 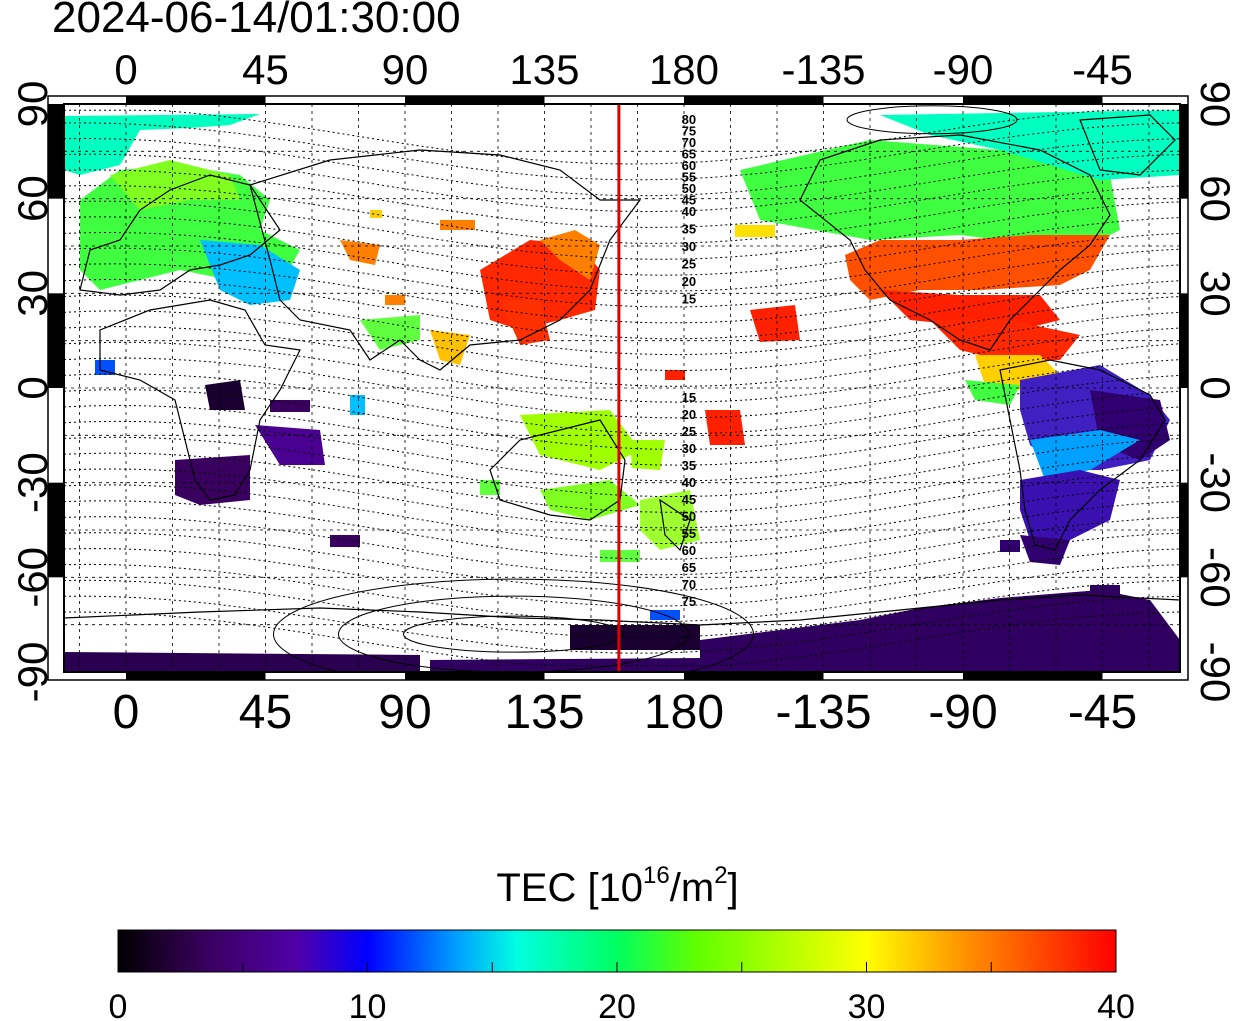 I want to click on bottom-lon-tick-label: -135, so click(x=823, y=712).